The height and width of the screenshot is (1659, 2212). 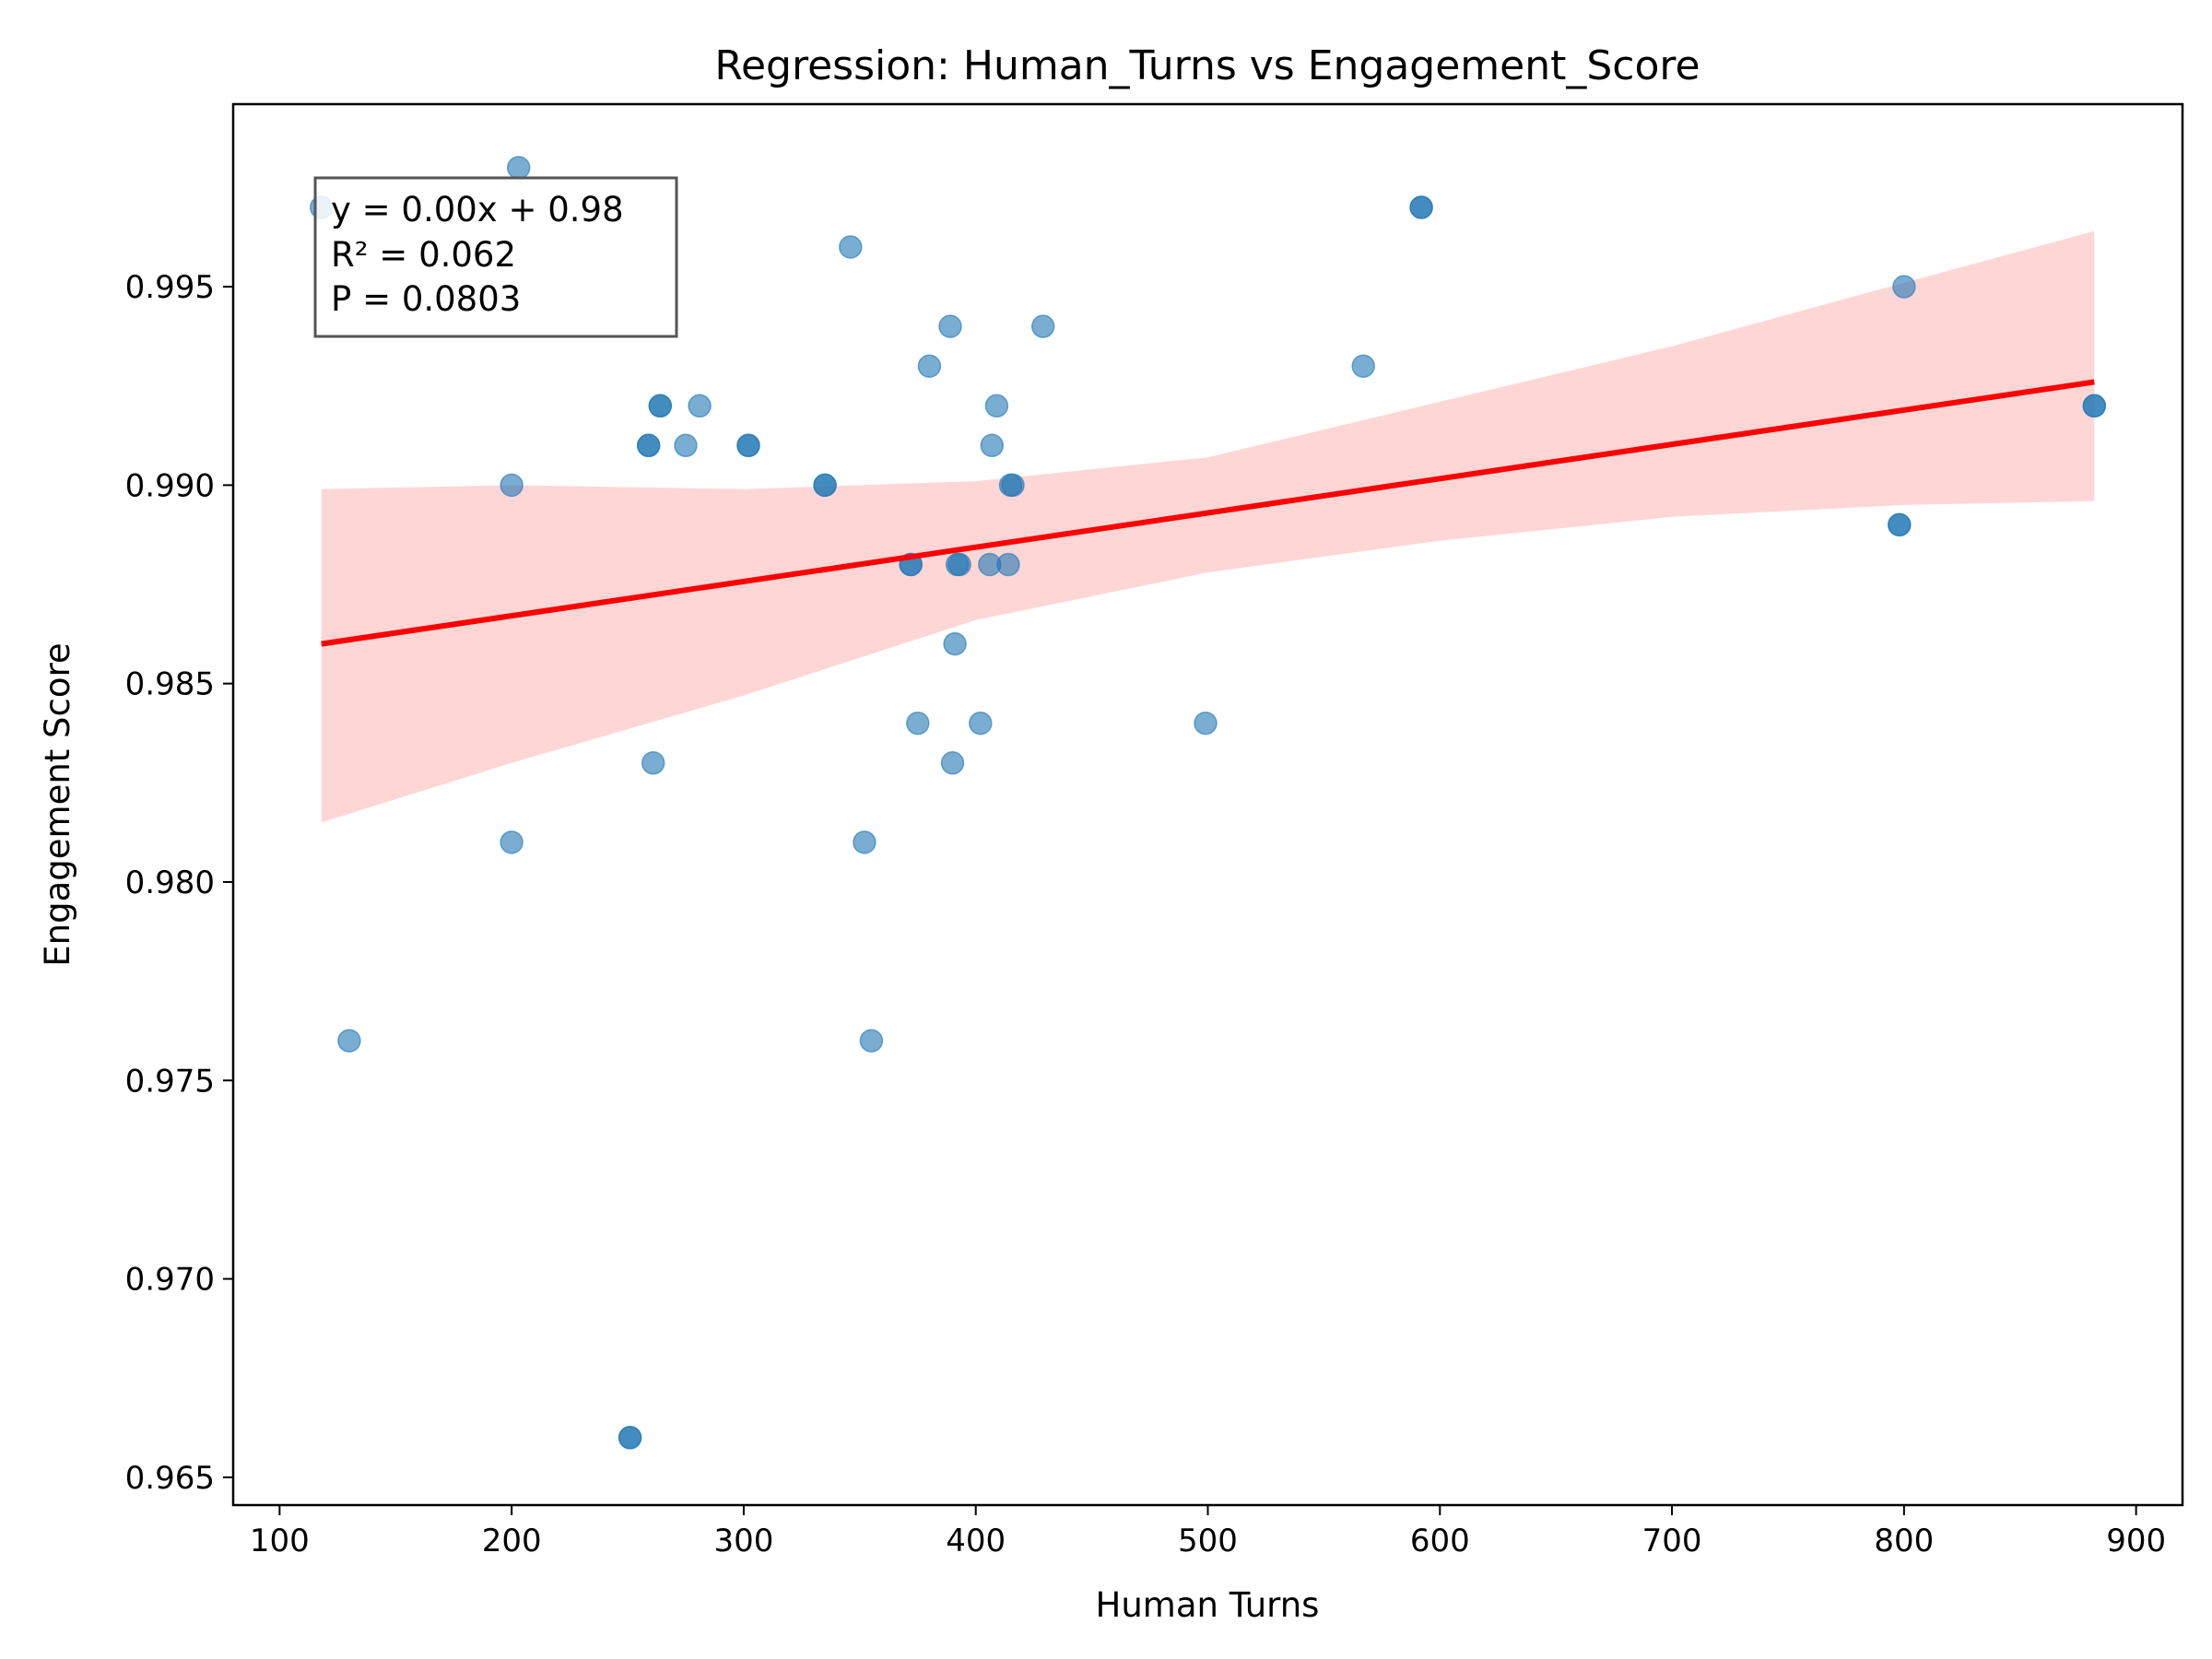 I want to click on x-tick-label: 700, so click(x=1672, y=1541).